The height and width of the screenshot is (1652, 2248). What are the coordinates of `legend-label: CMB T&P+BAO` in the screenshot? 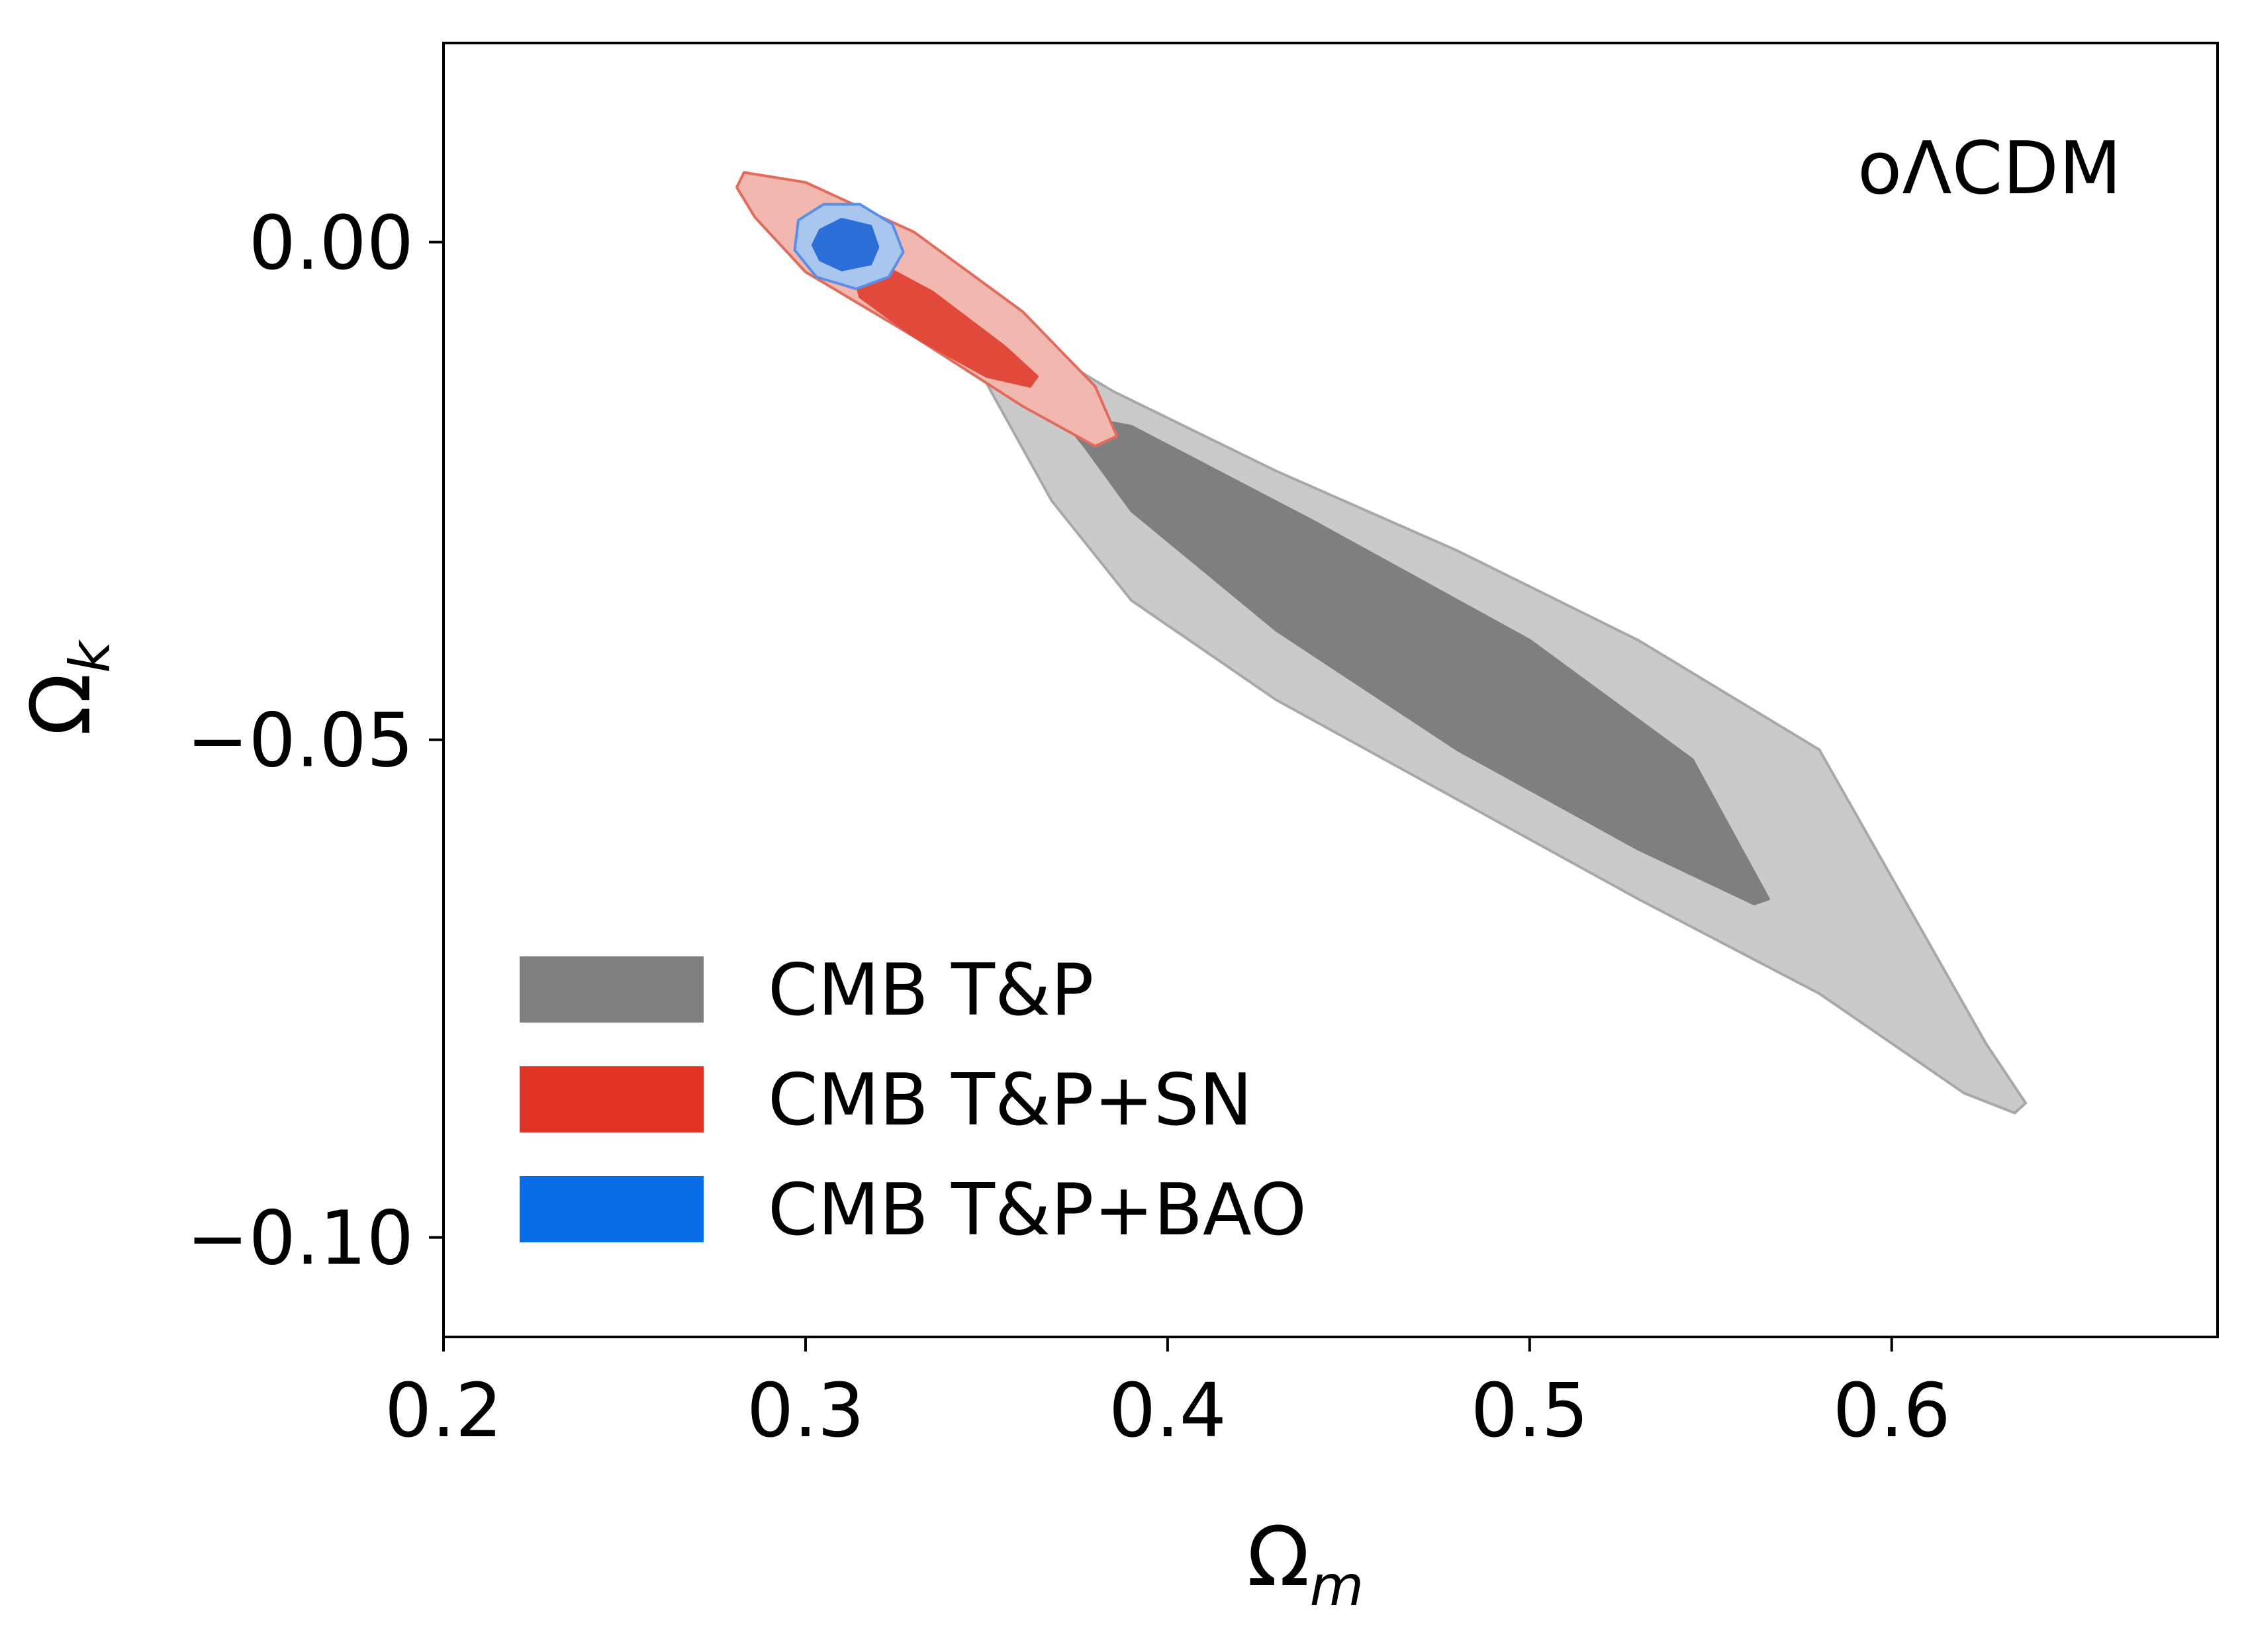 It's located at (1038, 1210).